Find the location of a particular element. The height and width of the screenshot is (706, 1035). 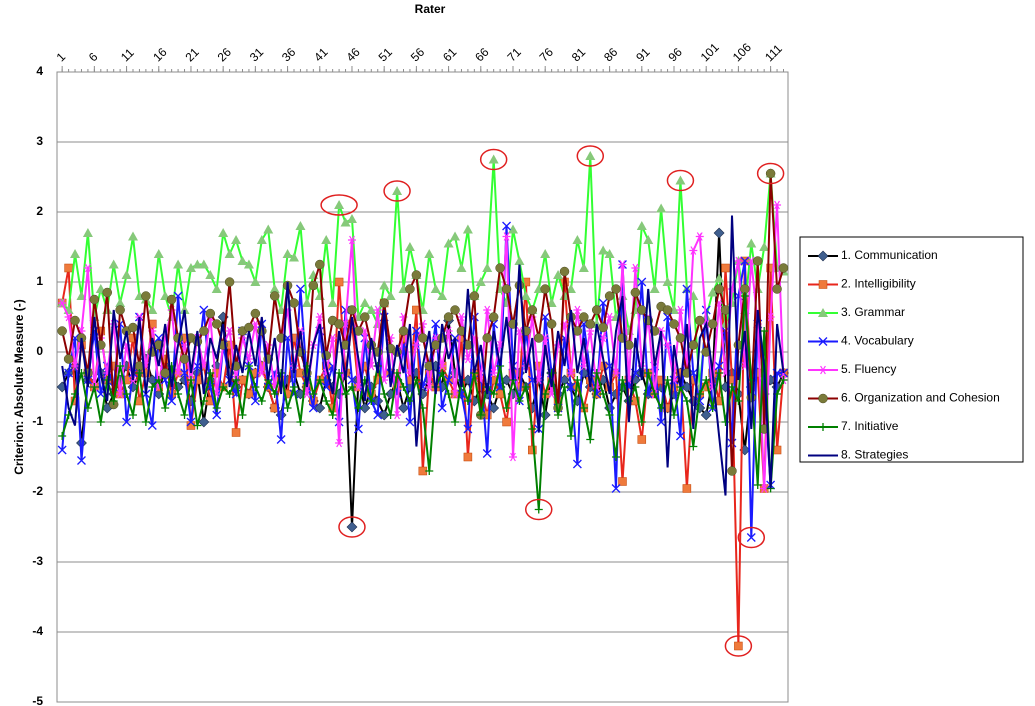

y-tick-label: -4 is located at coordinates (37, 631).